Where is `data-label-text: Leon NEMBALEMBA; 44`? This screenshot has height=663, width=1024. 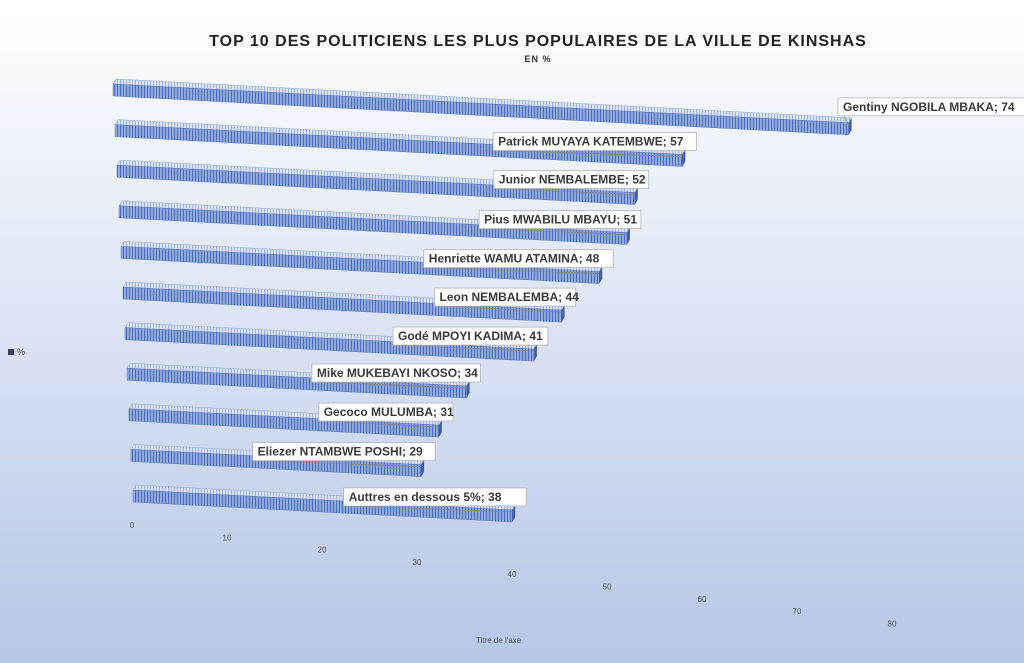 data-label-text: Leon NEMBALEMBA; 44 is located at coordinates (510, 297).